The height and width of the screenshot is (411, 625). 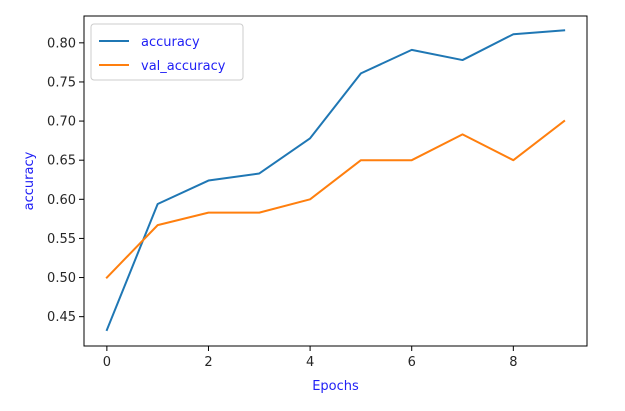 What do you see at coordinates (167, 52) in the screenshot?
I see `legend: accuracy val_accuracy` at bounding box center [167, 52].